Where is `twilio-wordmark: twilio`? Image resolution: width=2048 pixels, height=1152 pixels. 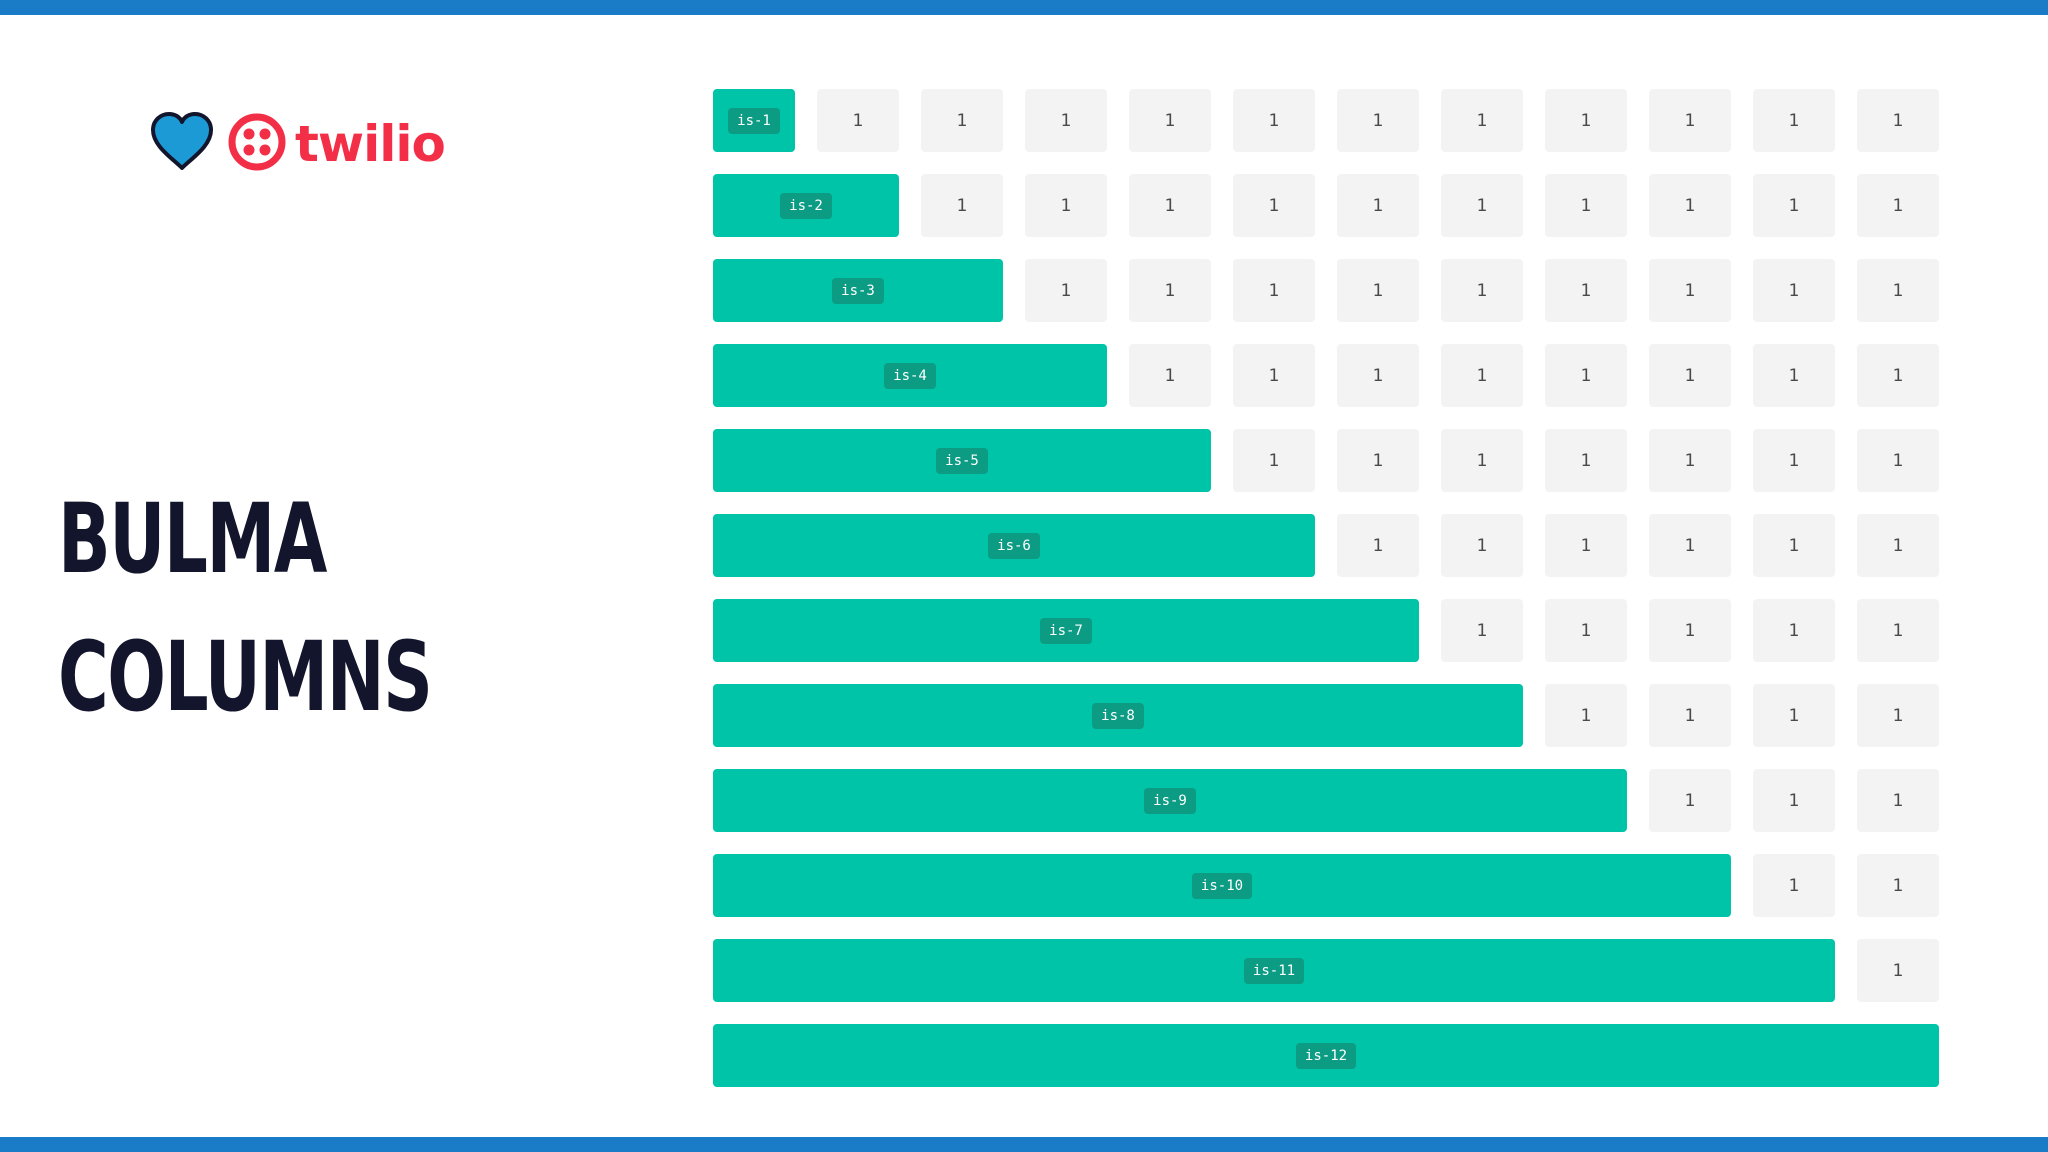 twilio-wordmark: twilio is located at coordinates (370, 144).